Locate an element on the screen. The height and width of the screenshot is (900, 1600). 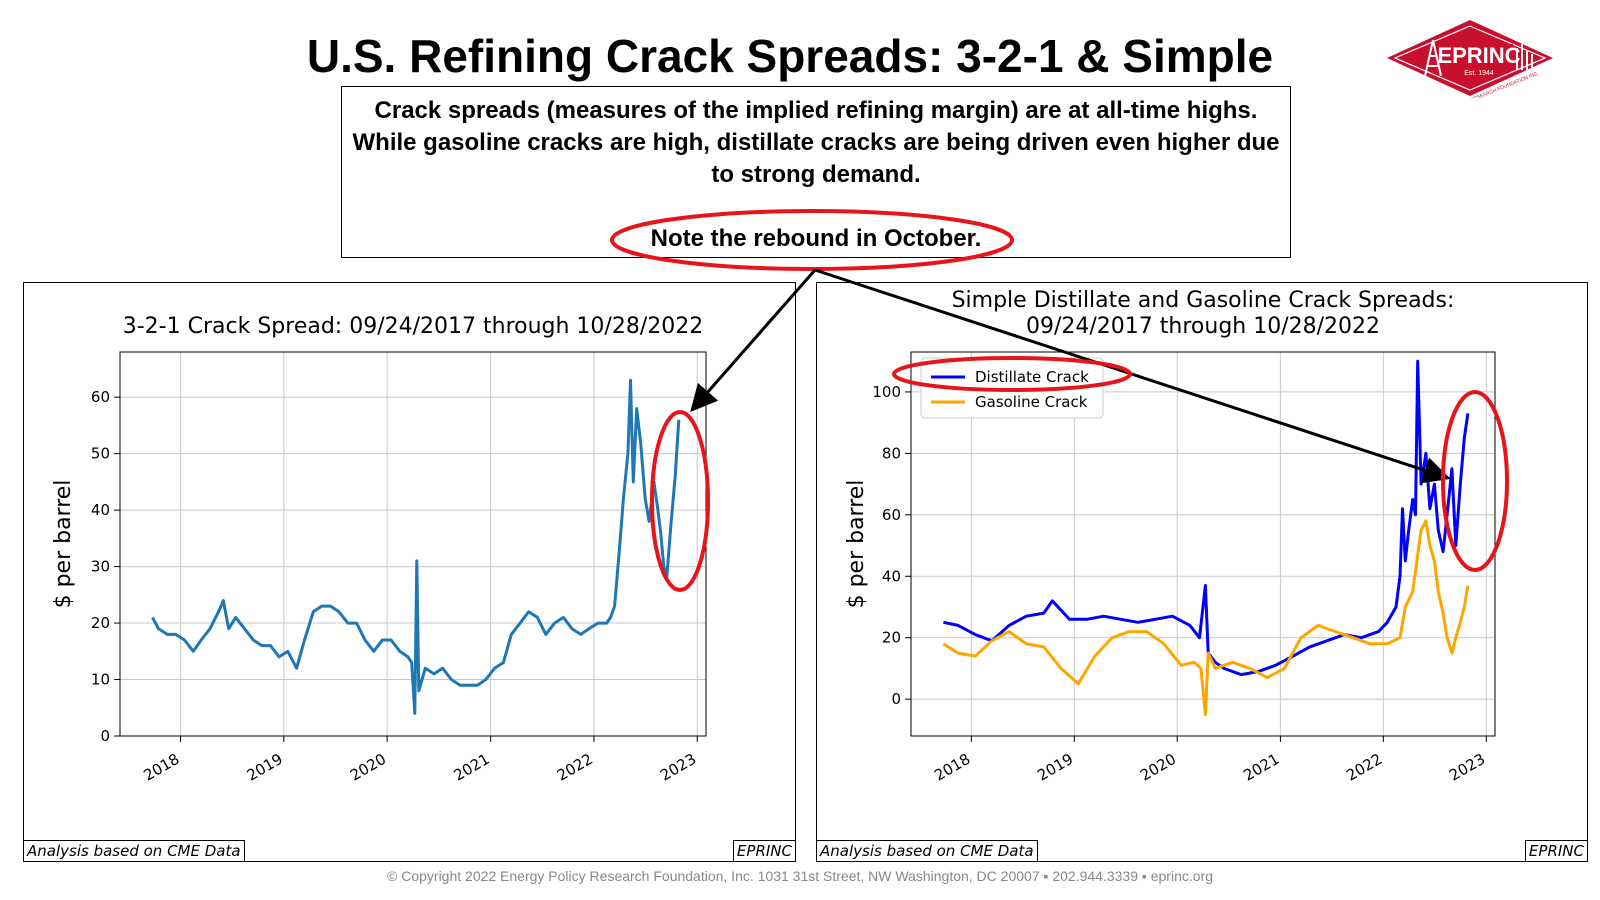
logo-name: EPRINC is located at coordinates (1478, 55).